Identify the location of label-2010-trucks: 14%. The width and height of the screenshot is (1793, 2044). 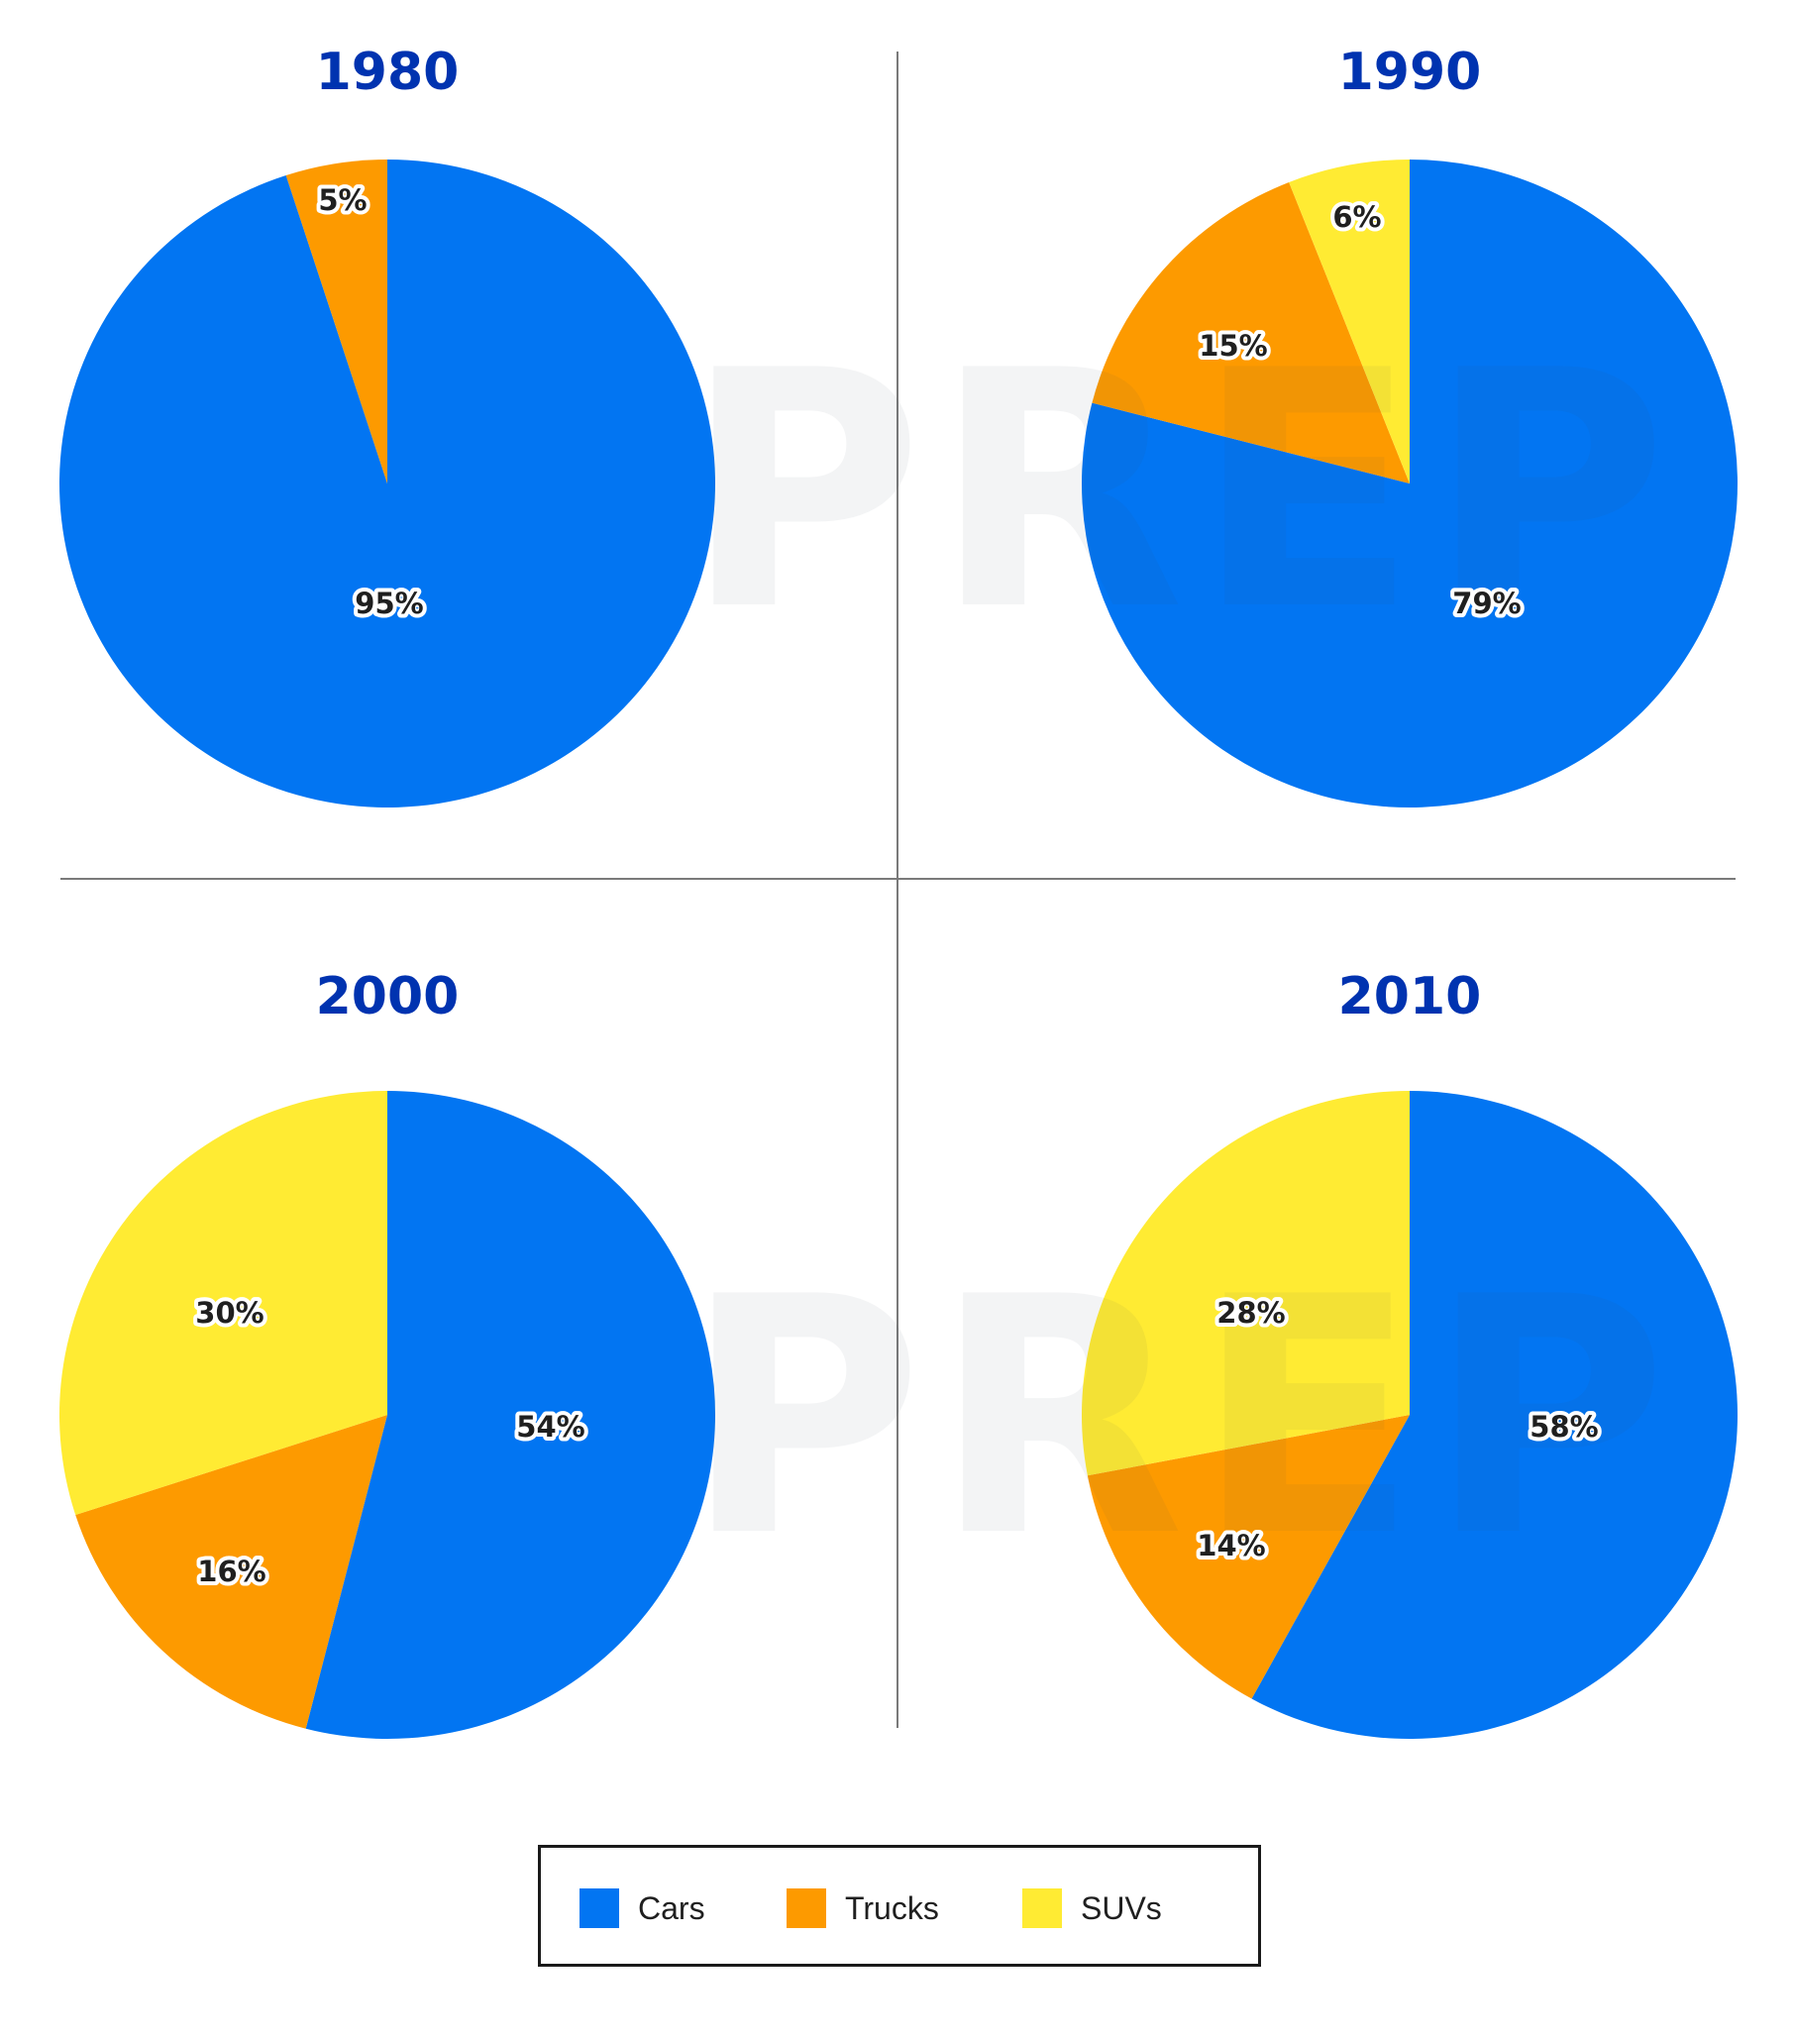
(1231, 1545).